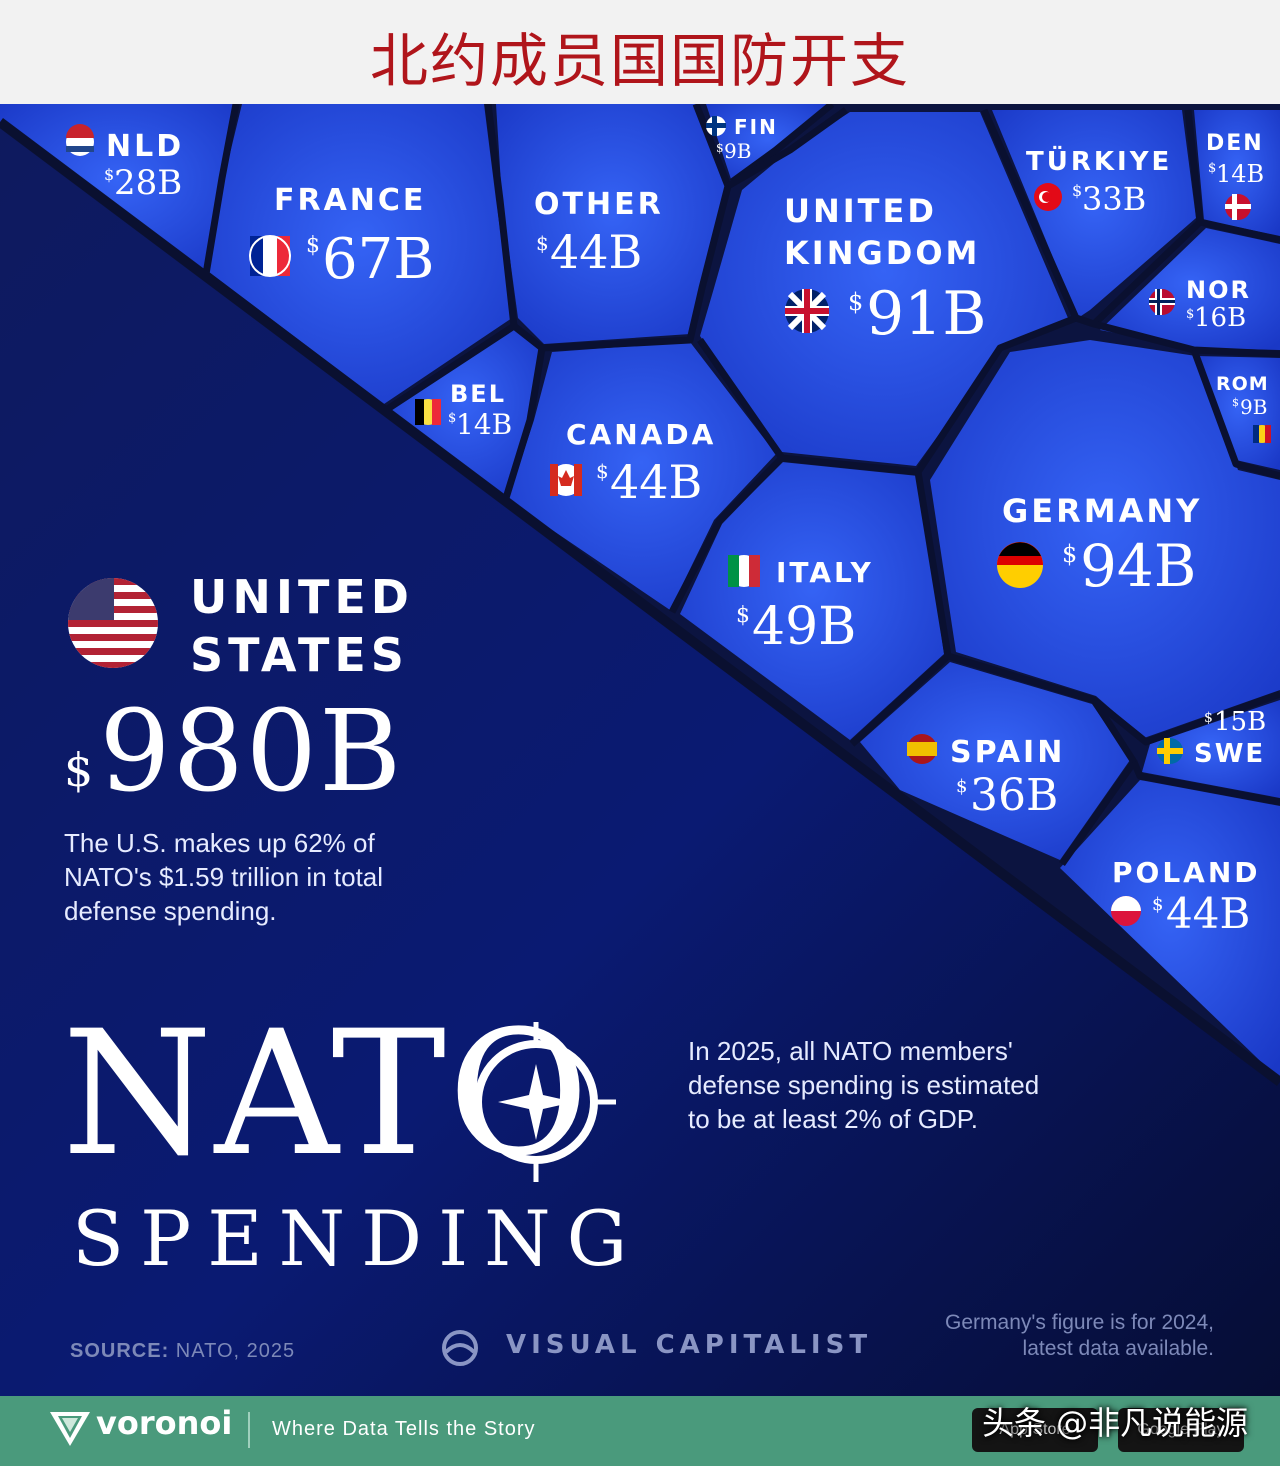 This screenshot has width=1280, height=1466. Describe the element at coordinates (109, 174) in the screenshot. I see `currency-nld: $` at that location.